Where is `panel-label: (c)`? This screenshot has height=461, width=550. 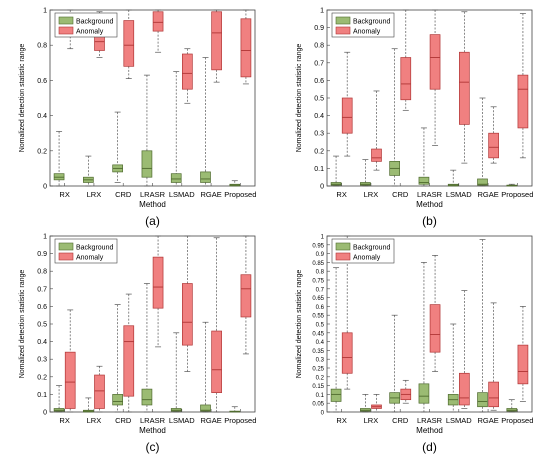 panel-label: (c) is located at coordinates (153, 447).